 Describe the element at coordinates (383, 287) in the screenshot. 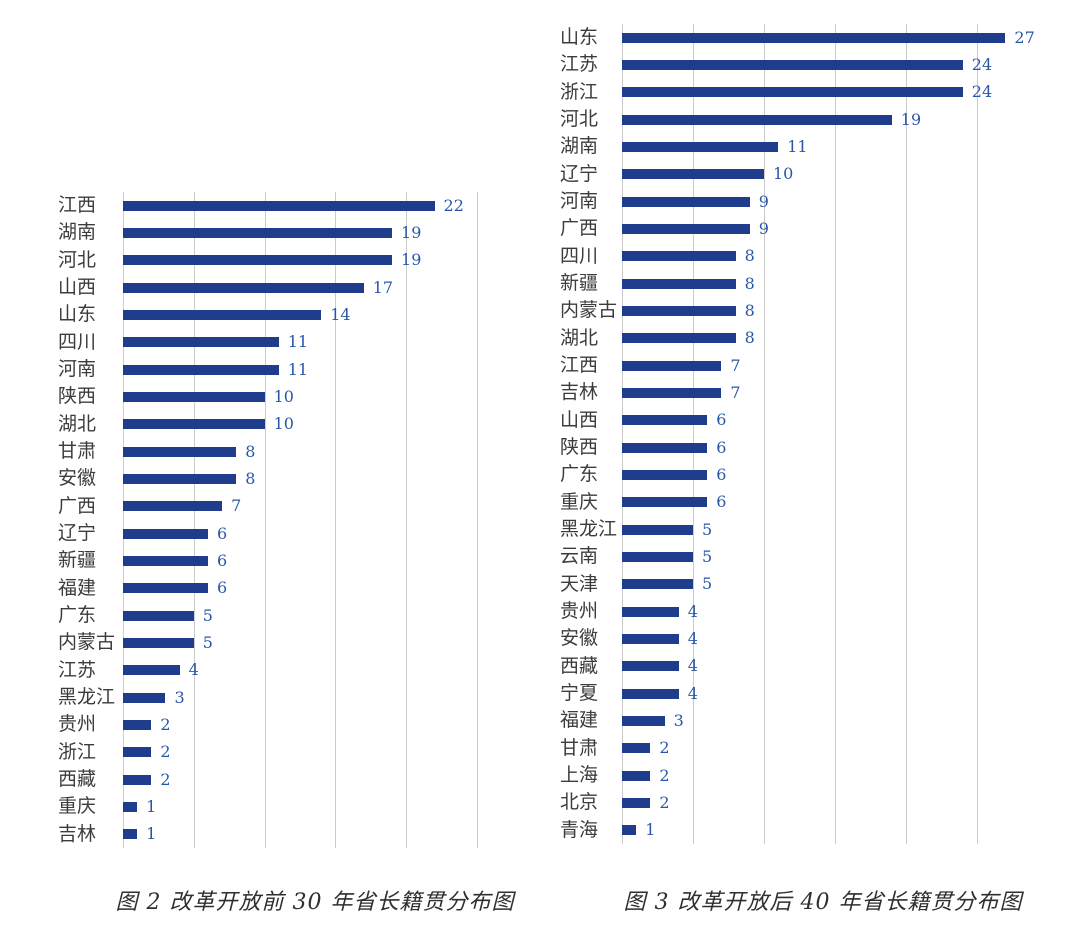

I see `value-label: 17` at that location.